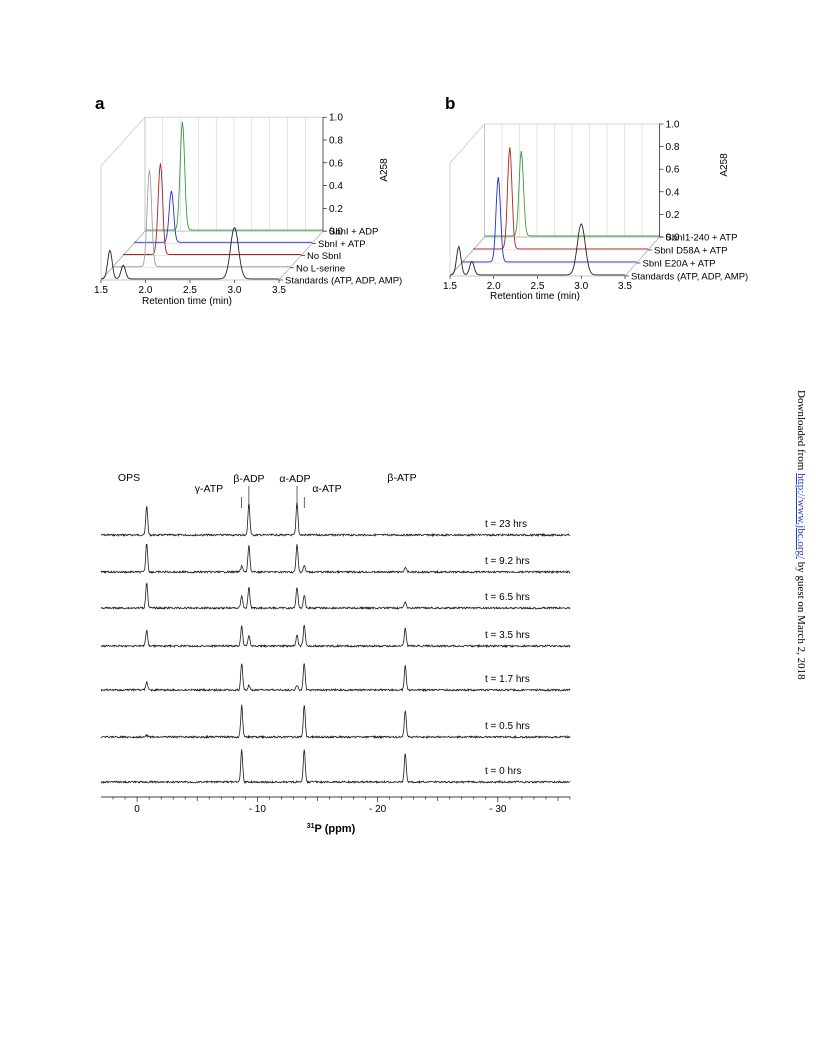 This screenshot has height=1056, width=816. I want to click on x-tick-label: - 10, so click(258, 809).